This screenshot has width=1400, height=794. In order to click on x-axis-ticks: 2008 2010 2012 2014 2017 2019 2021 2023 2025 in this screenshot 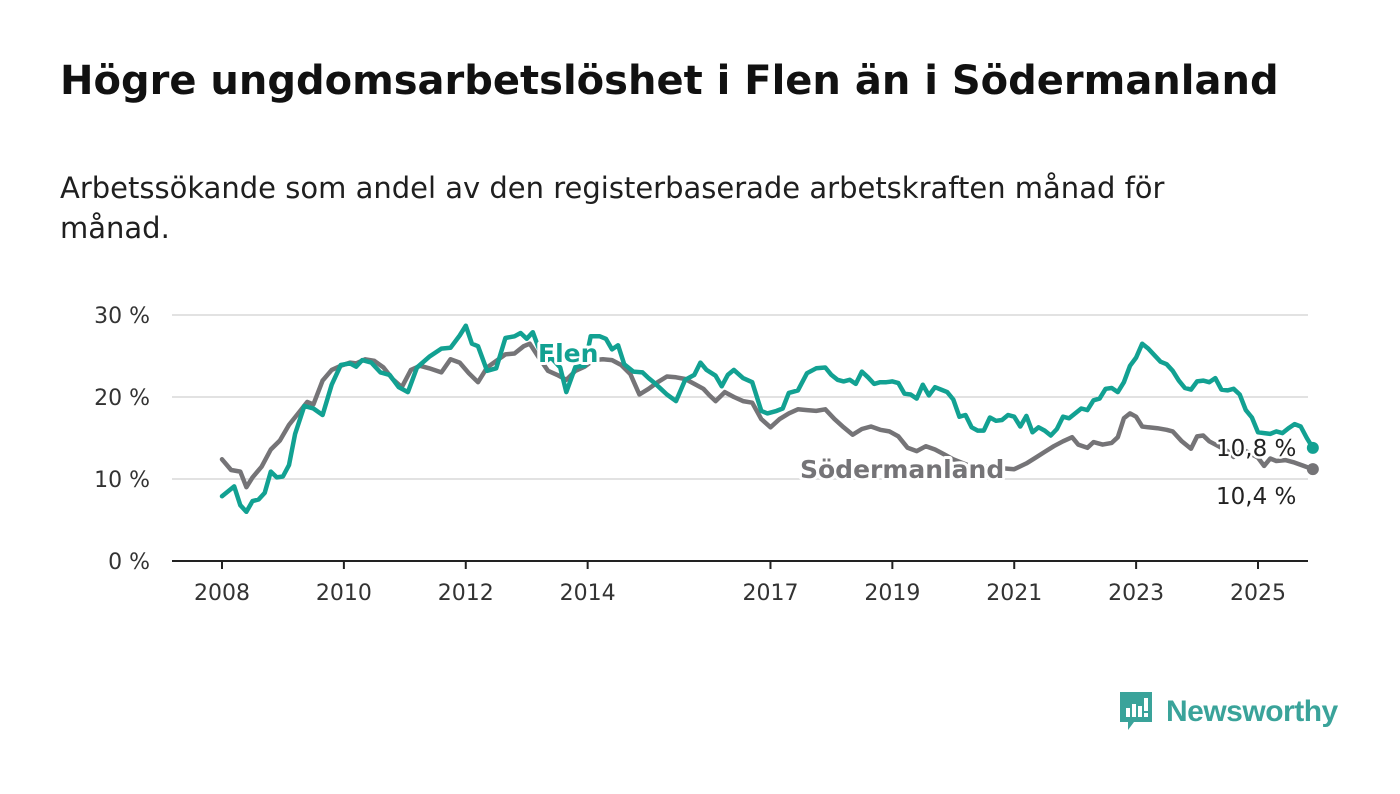, I will do `click(740, 583)`.